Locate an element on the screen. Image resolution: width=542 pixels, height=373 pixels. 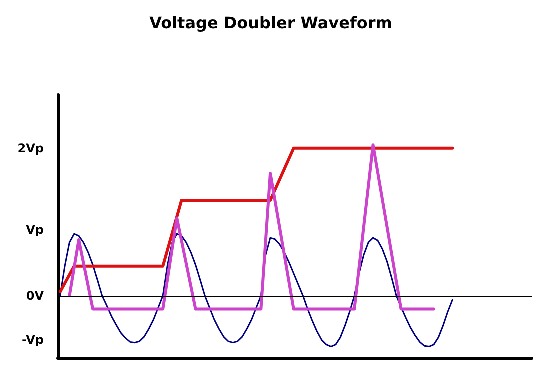
y-tick-label: -Vp is located at coordinates (33, 340).